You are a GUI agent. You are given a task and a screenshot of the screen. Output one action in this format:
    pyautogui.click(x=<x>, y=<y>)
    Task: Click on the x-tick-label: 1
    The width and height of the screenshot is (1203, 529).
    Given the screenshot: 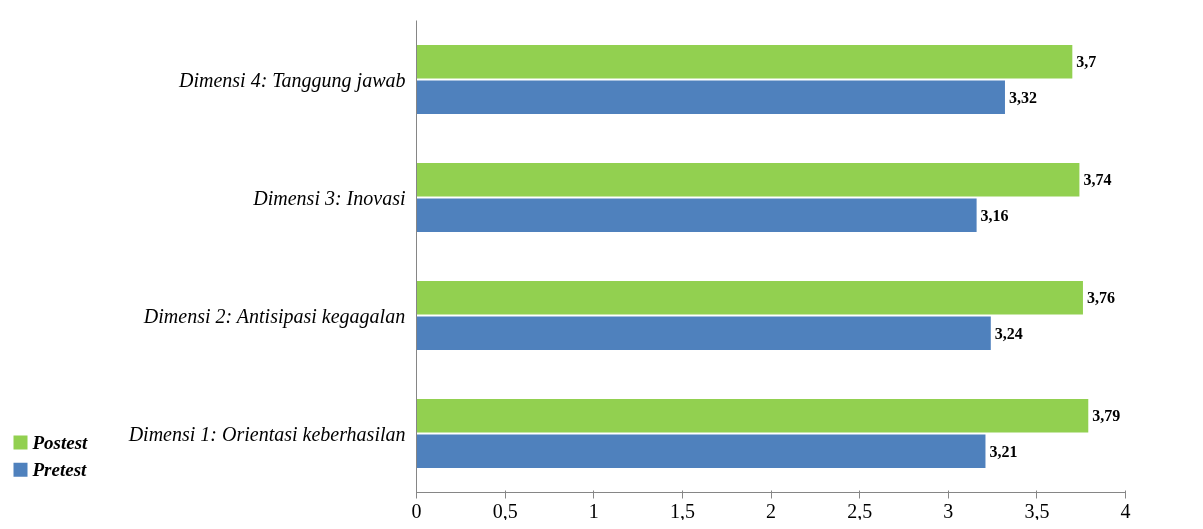 What is the action you would take?
    pyautogui.click(x=593, y=510)
    